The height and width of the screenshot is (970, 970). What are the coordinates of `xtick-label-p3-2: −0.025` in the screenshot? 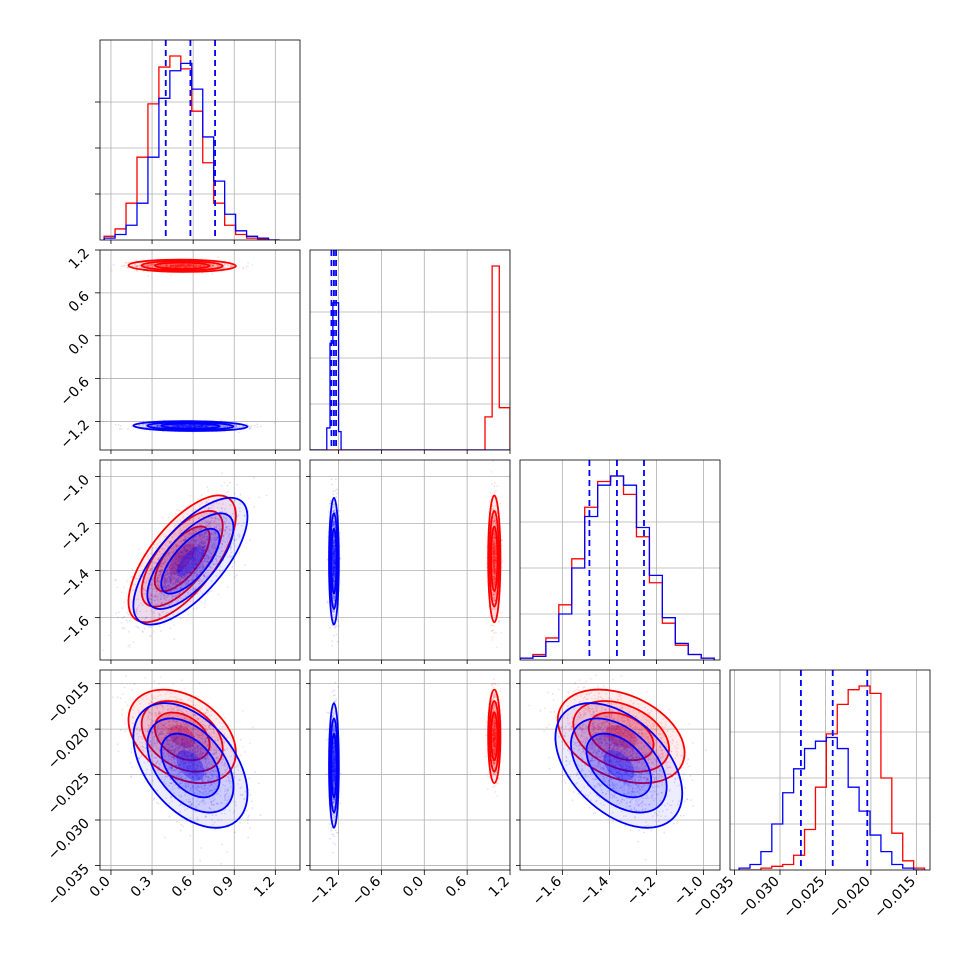 It's located at (804, 898).